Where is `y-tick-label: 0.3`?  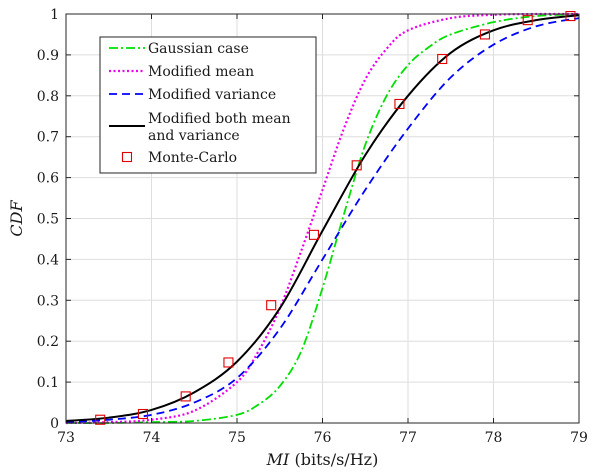 y-tick-label: 0.3 is located at coordinates (48, 301).